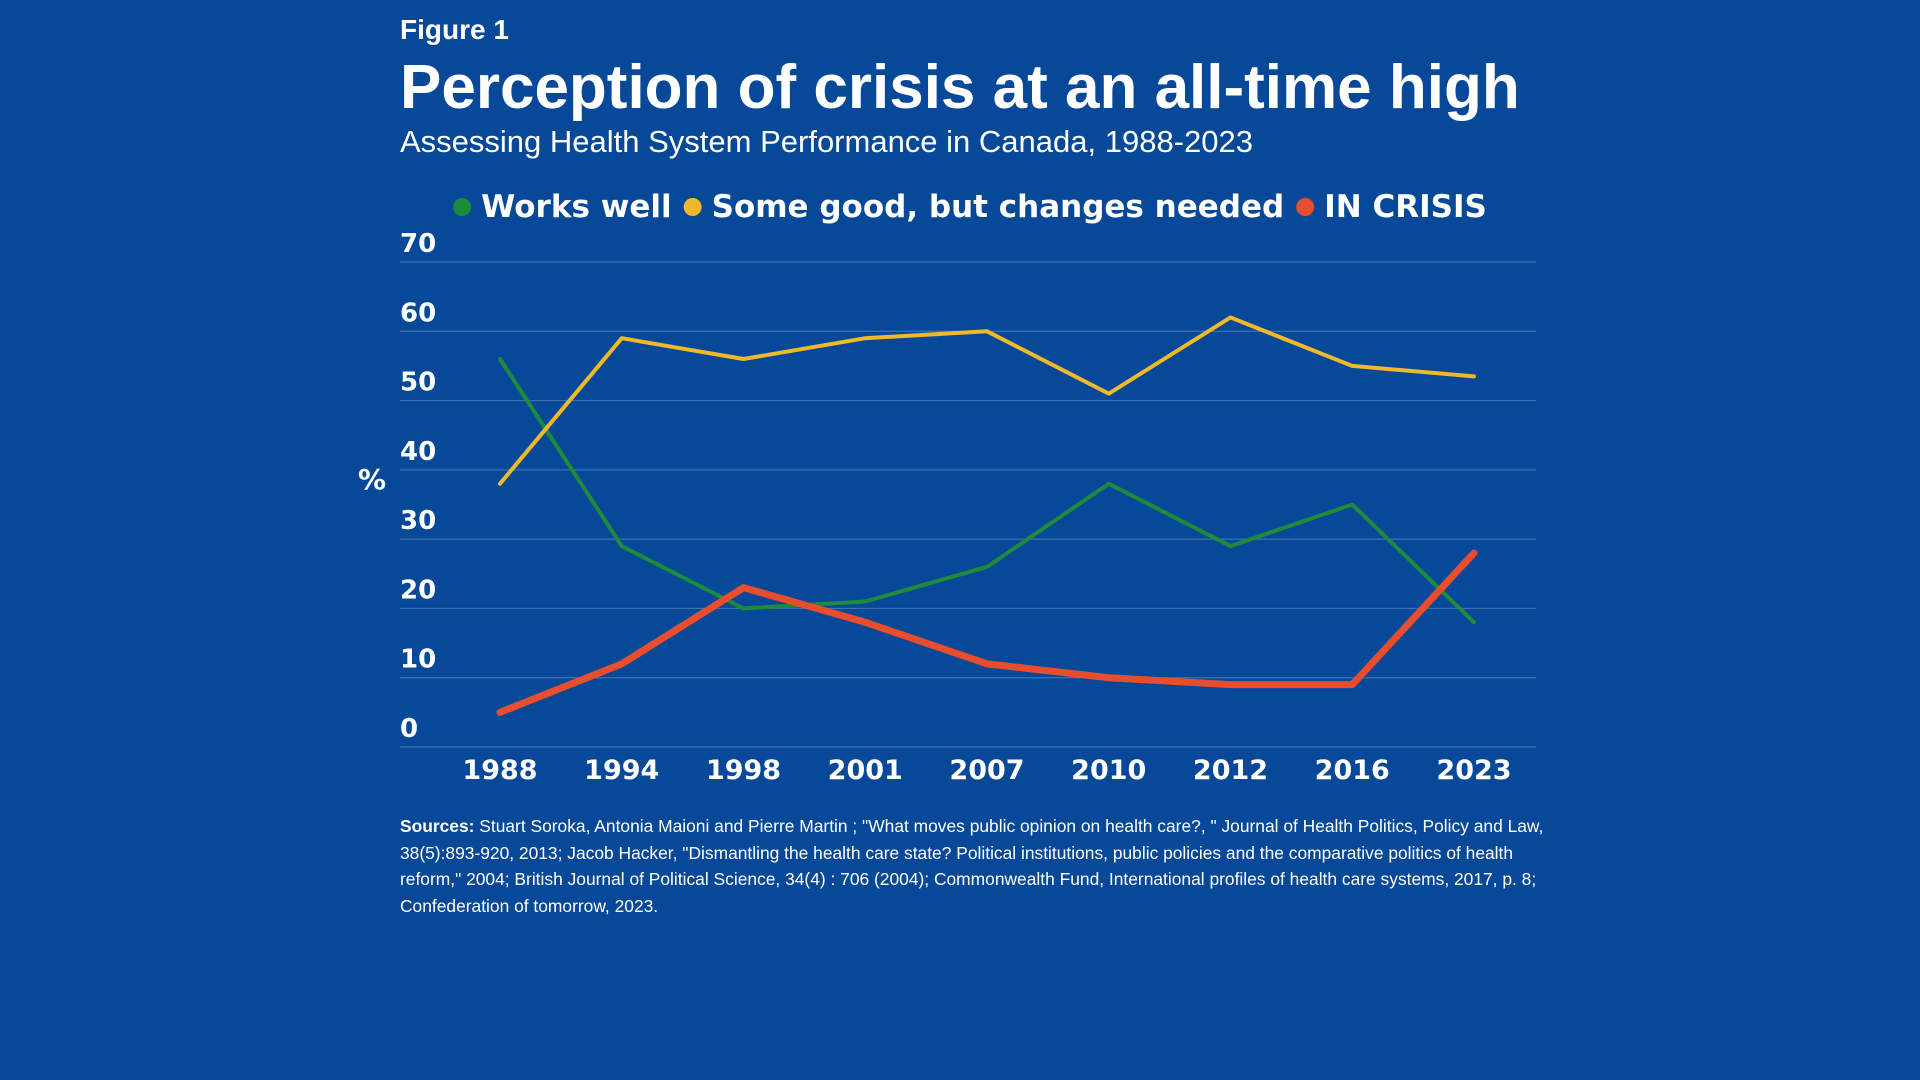 This screenshot has width=1920, height=1080. I want to click on legend-label-some-good-but-changes-needed: Some good, but changes needed, so click(998, 207).